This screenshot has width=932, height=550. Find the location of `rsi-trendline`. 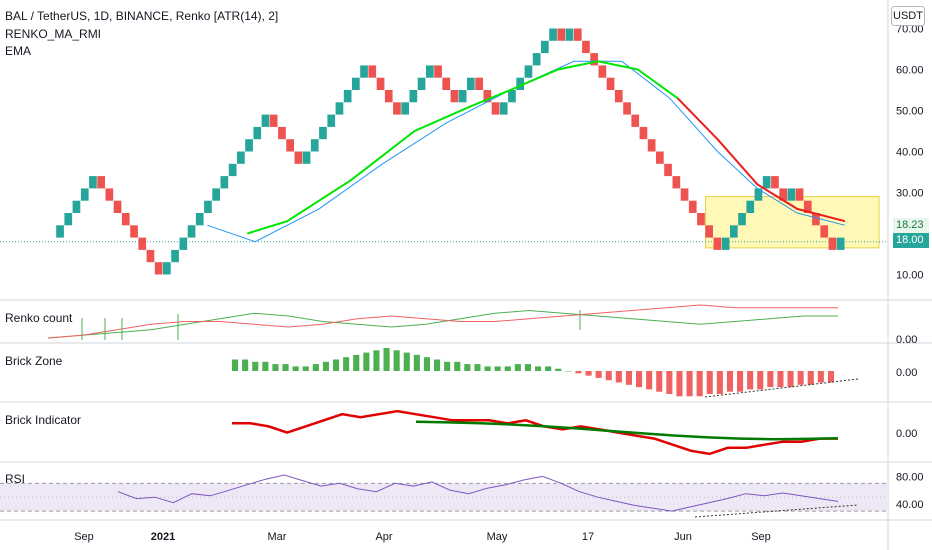

rsi-trendline is located at coordinates (776, 511).